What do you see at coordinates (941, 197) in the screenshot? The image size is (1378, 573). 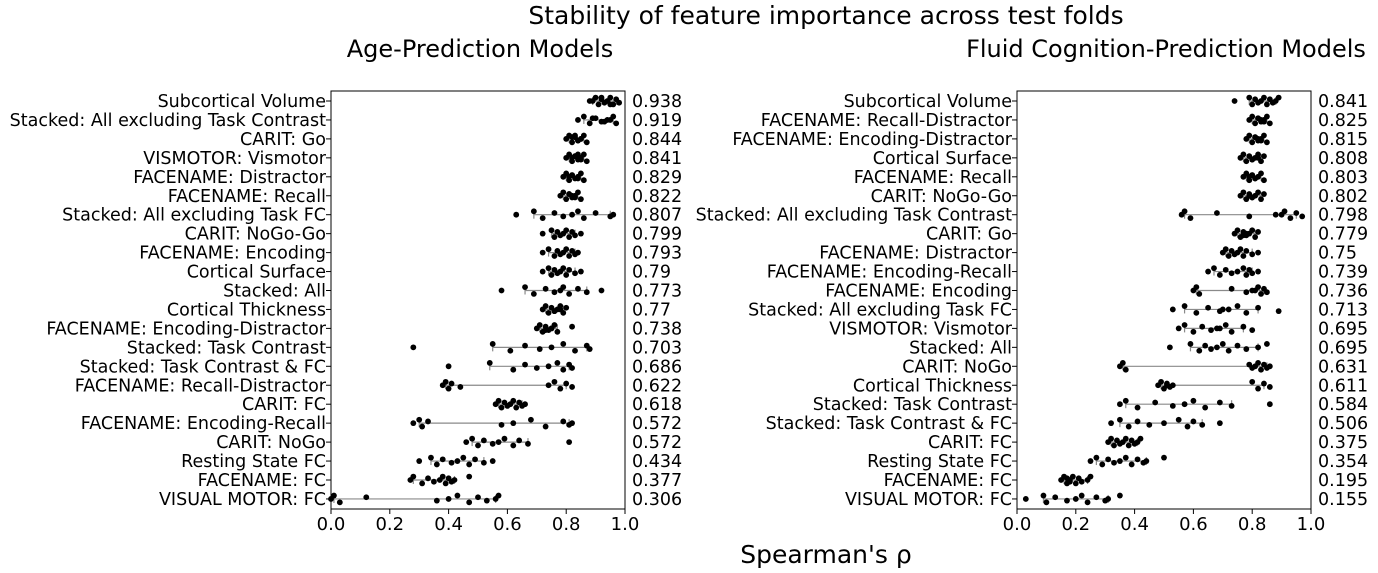 I see `row-label: CARIT: NoGo-Go` at bounding box center [941, 197].